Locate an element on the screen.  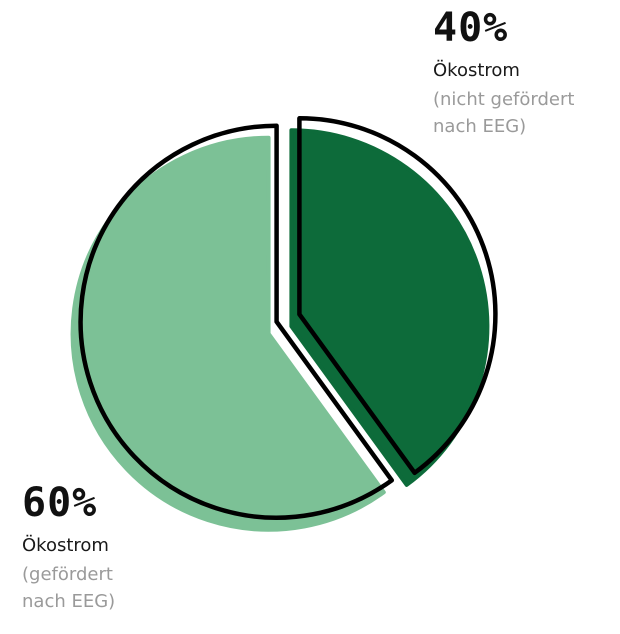
label-slice-gefoerdert: 60% Ökostrom (gefördert nach EEG) is located at coordinates (68, 549).